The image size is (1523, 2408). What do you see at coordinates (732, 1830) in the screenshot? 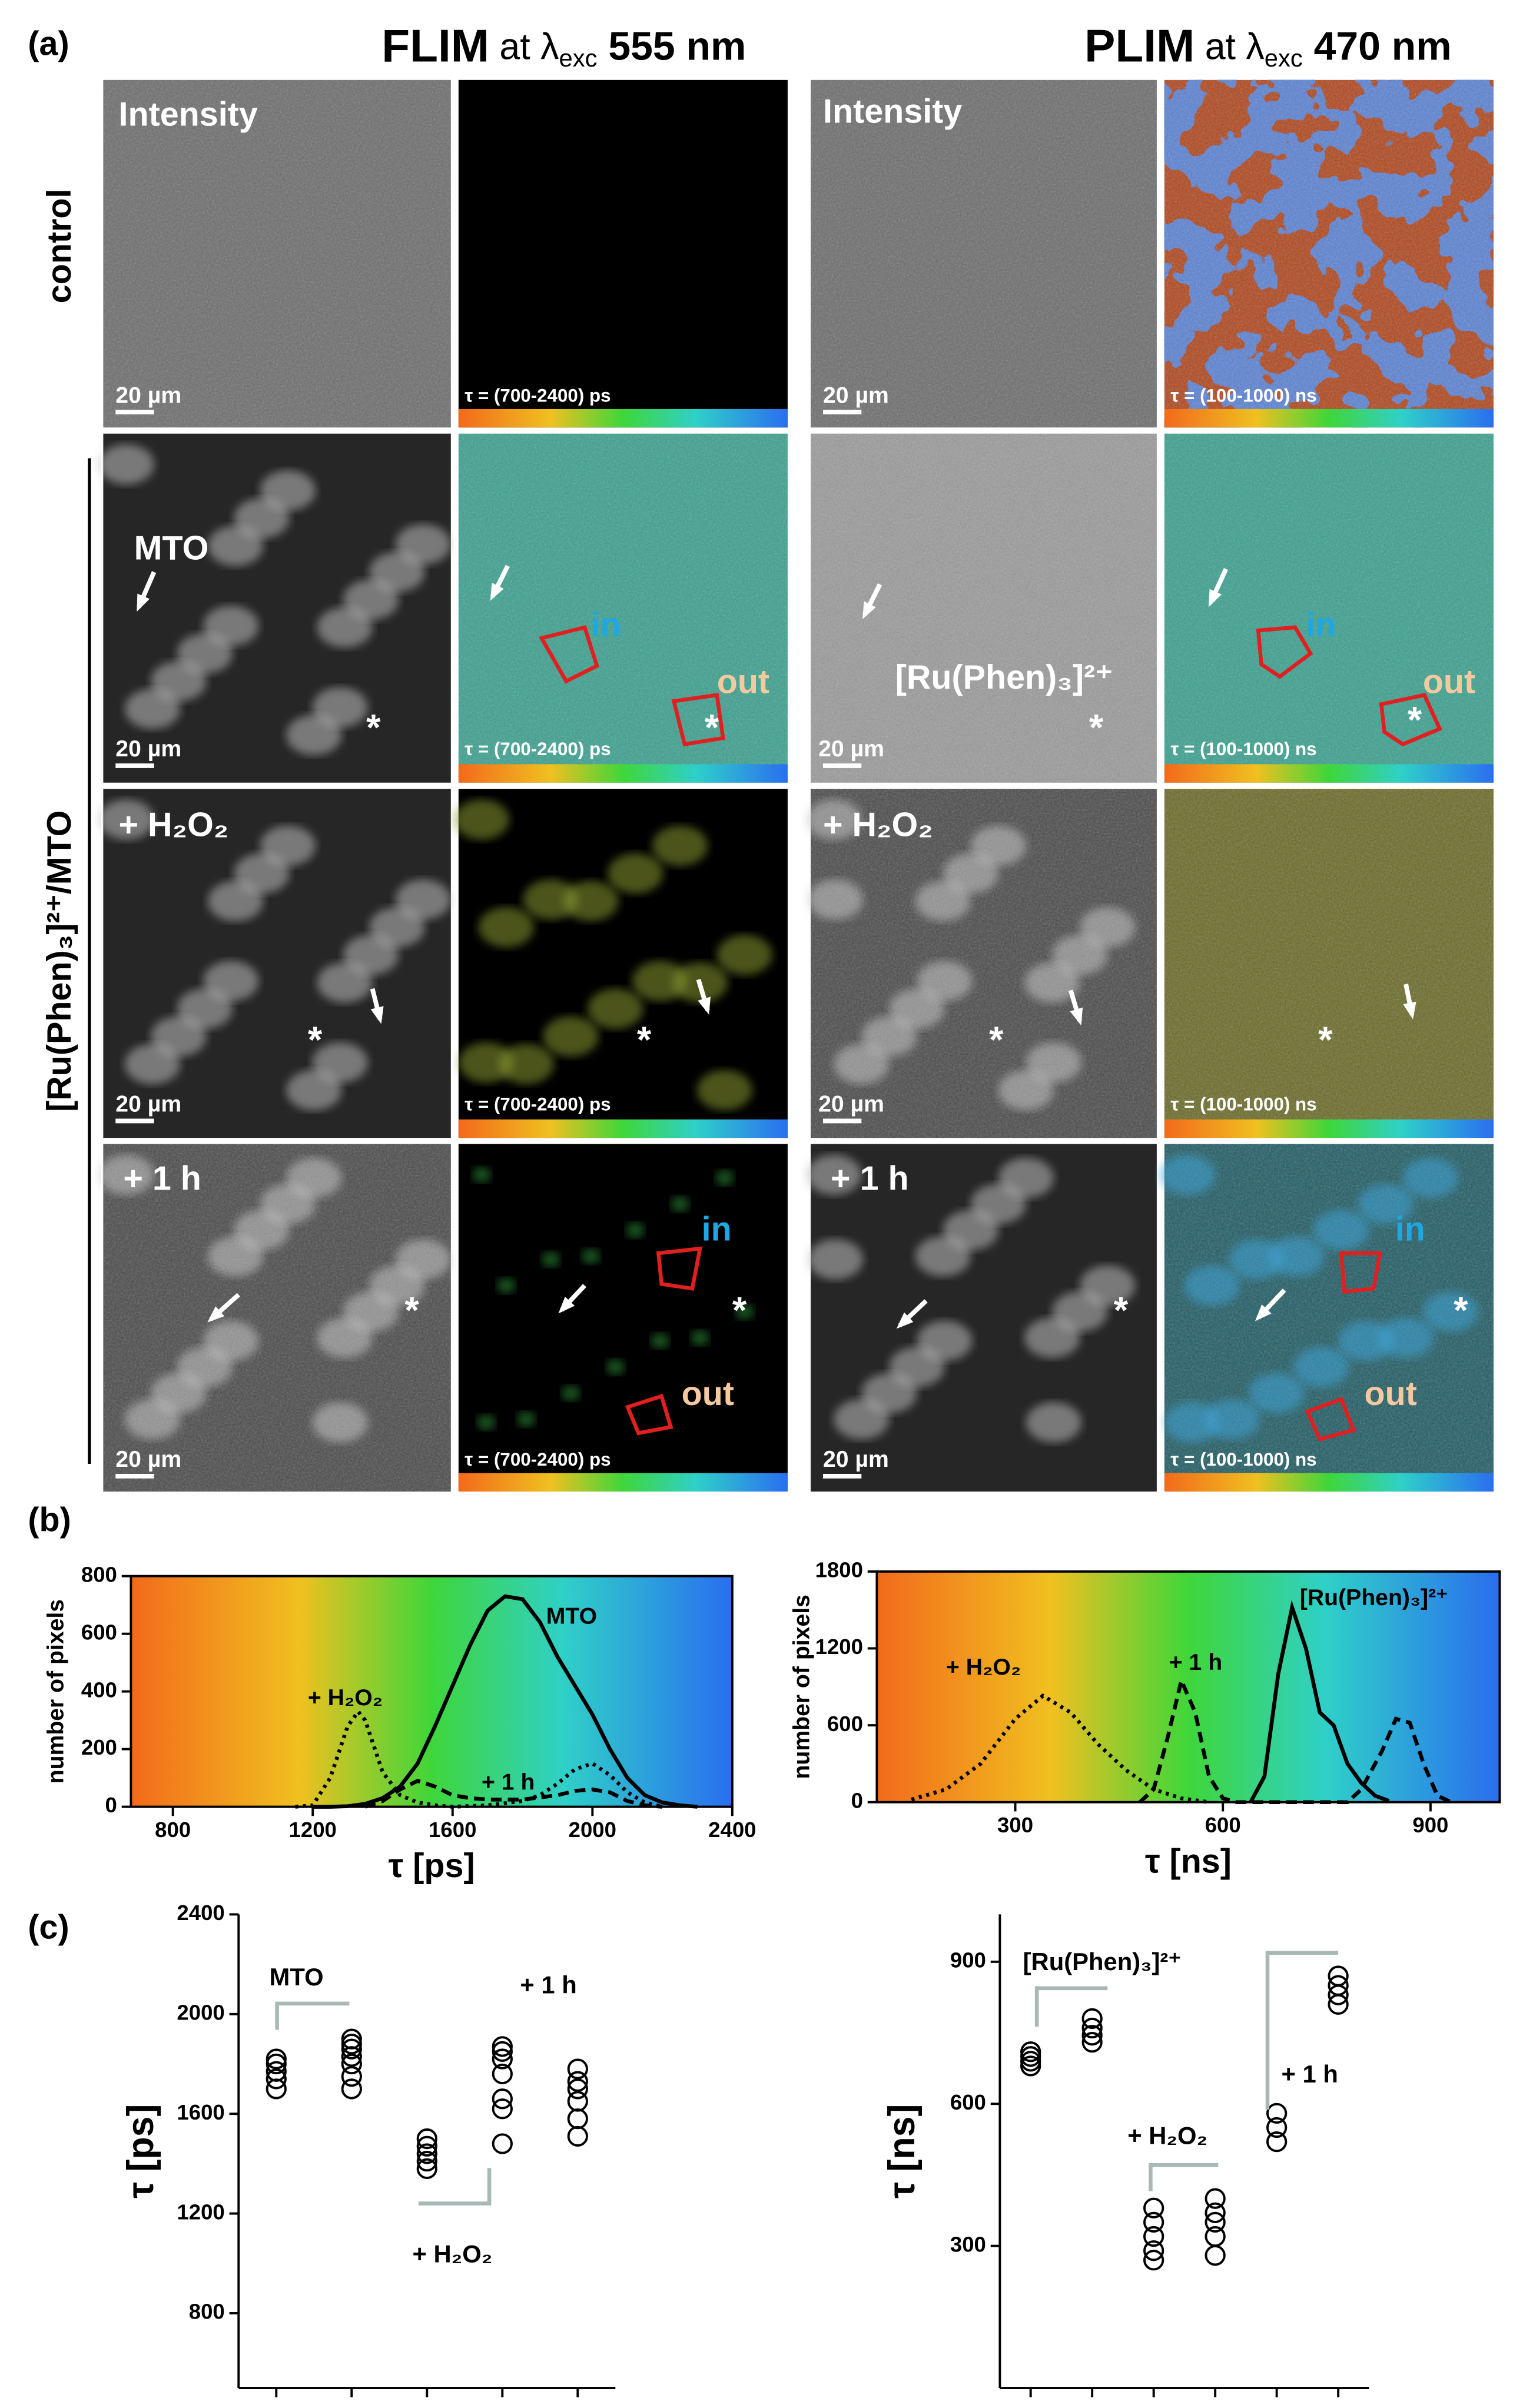
I see `x-tick-label: 2400` at bounding box center [732, 1830].